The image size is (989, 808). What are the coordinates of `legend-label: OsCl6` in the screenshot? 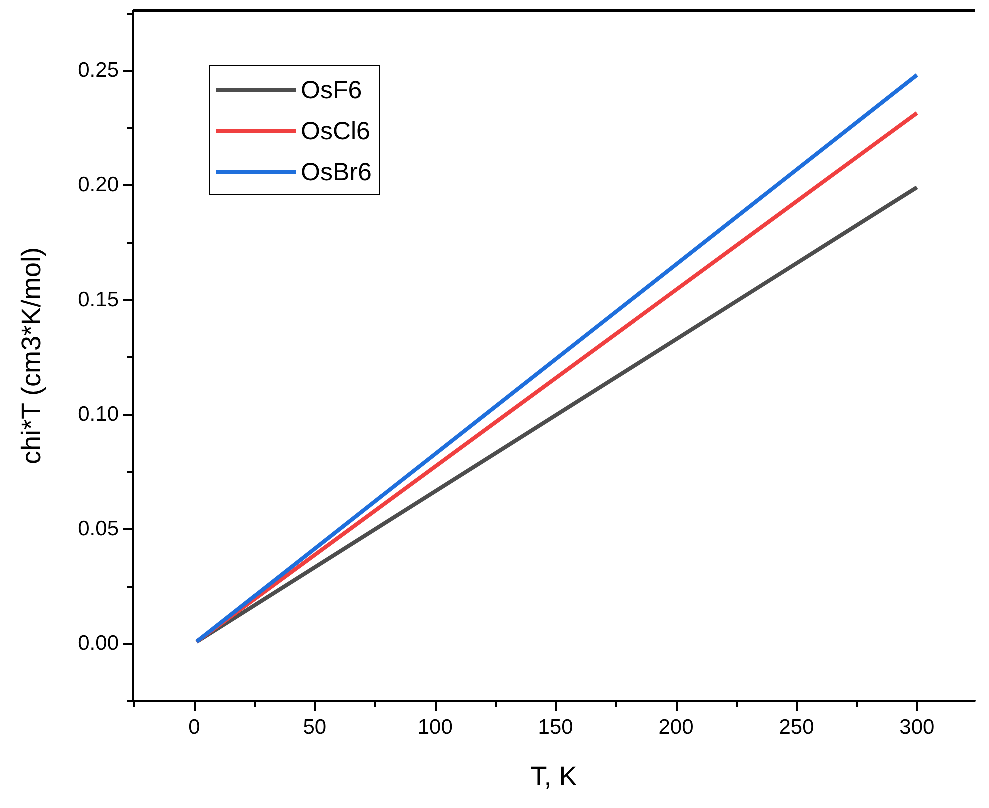 It's located at (335, 132).